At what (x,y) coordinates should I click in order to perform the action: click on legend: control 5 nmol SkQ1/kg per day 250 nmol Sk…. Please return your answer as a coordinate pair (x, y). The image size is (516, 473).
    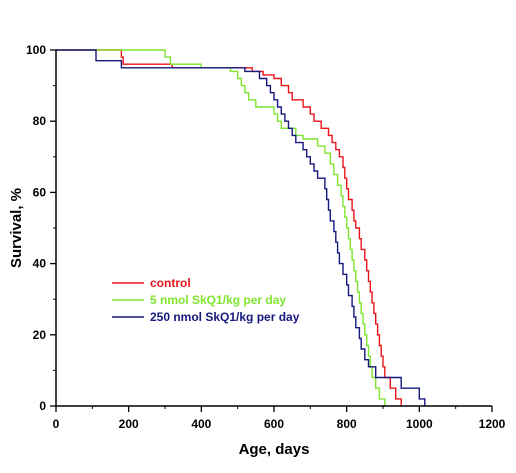
    Looking at the image, I should click on (206, 300).